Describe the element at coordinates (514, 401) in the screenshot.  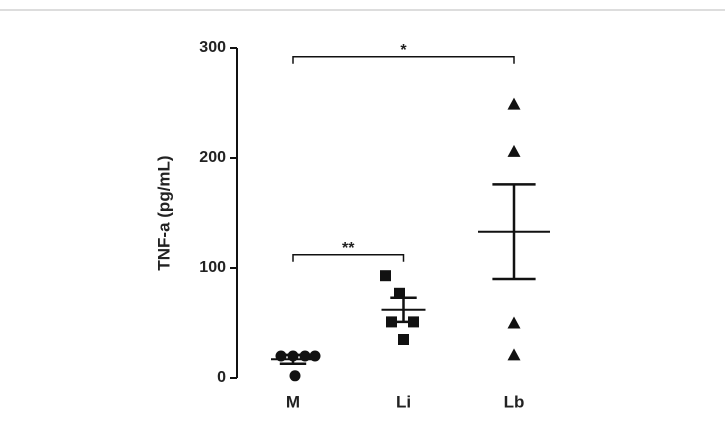
I see `x-tick-label: Lb` at that location.